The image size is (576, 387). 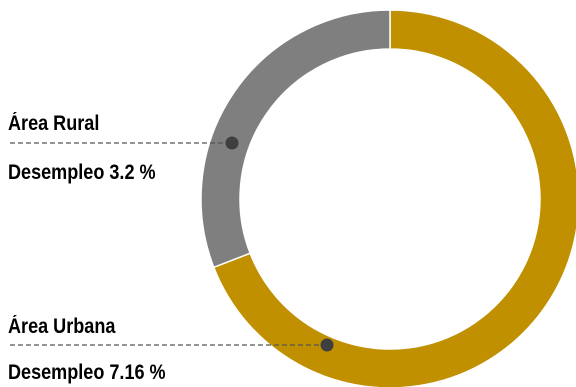 What do you see at coordinates (54, 123) in the screenshot?
I see `rural-area-label: Área Rural` at bounding box center [54, 123].